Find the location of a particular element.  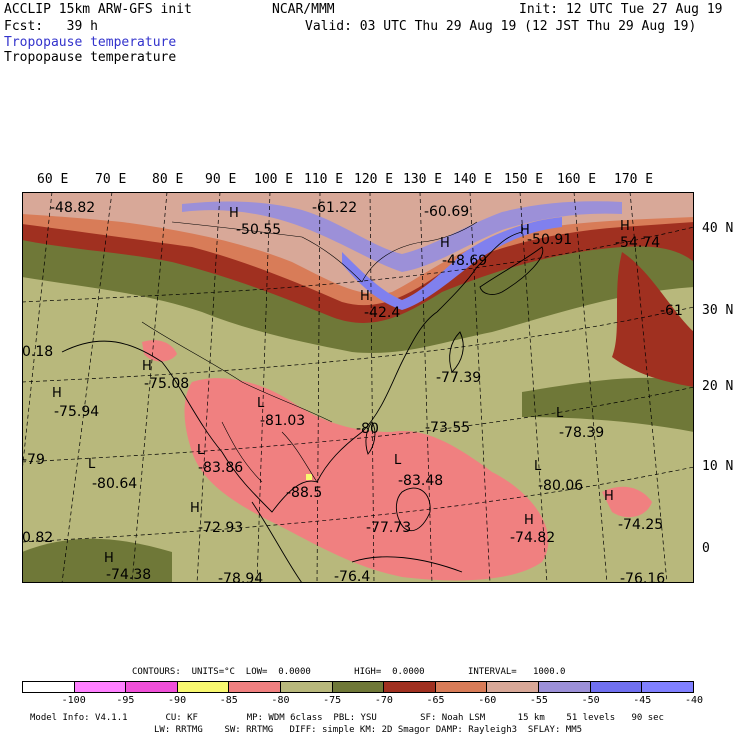

extreme-value: -74.25 is located at coordinates (640, 525).